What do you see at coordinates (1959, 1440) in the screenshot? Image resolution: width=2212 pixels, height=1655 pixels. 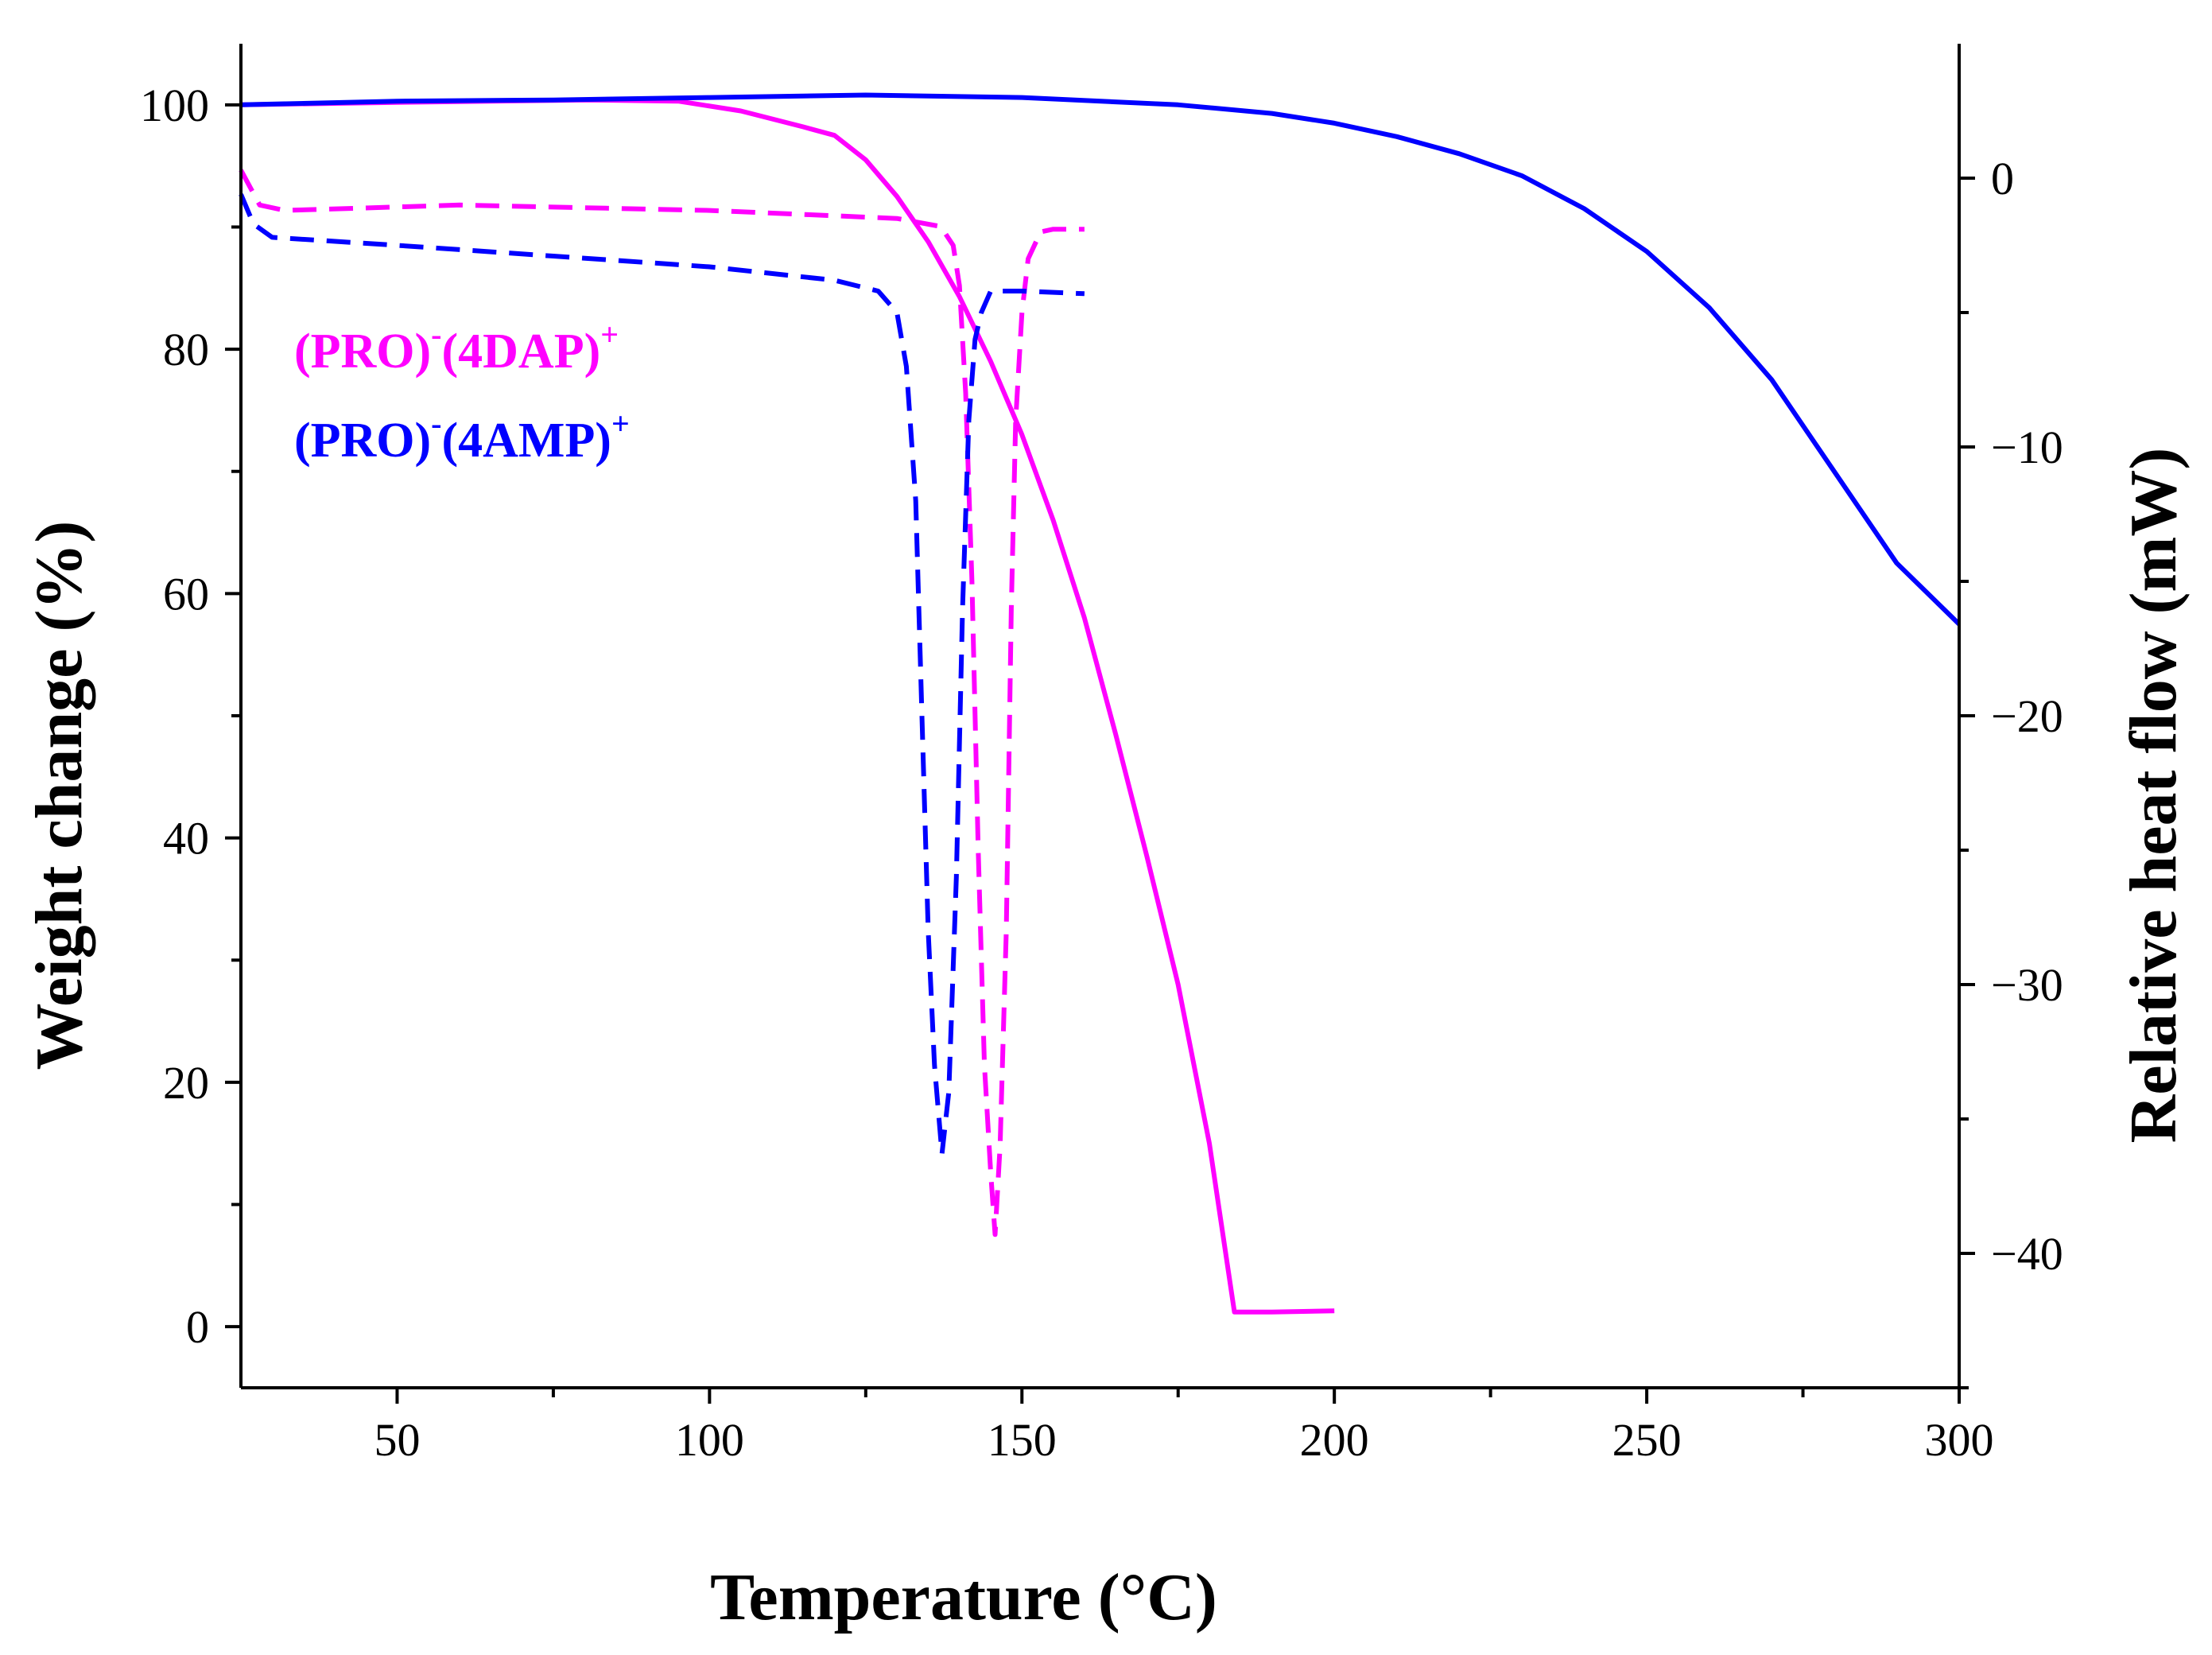 I see `x-tick-label: 300` at bounding box center [1959, 1440].